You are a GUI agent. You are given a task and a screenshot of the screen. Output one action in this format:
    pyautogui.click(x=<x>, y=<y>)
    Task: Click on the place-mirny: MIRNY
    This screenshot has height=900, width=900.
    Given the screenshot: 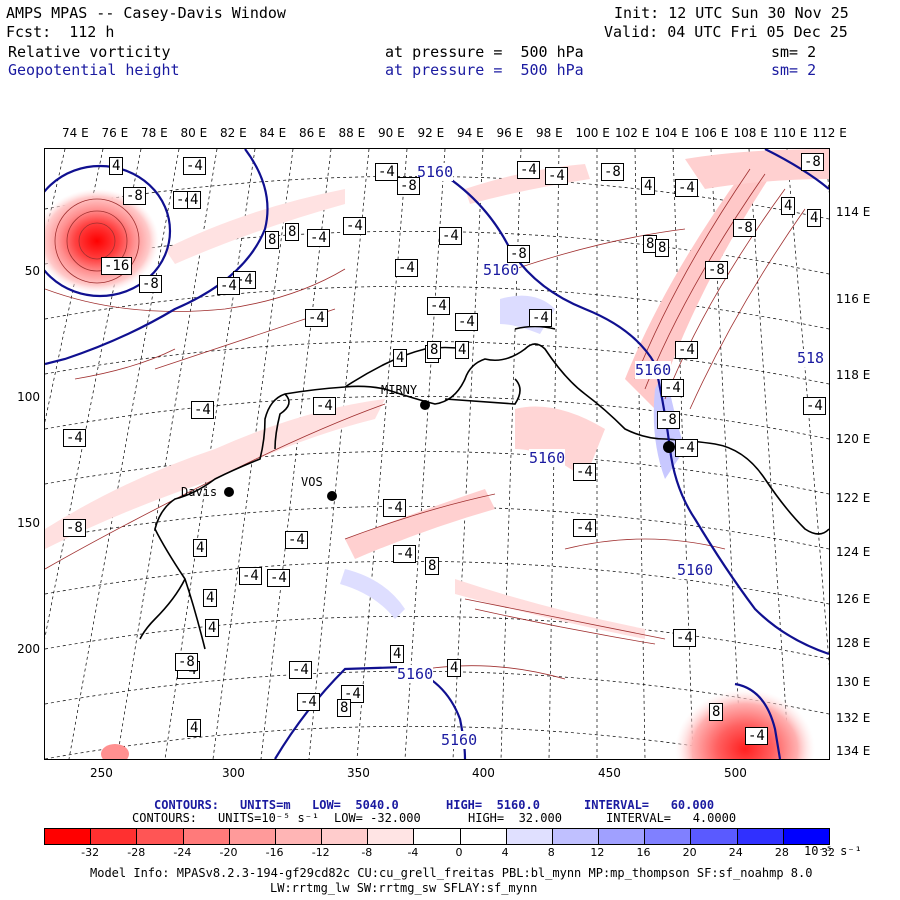 What is the action you would take?
    pyautogui.click(x=399, y=390)
    